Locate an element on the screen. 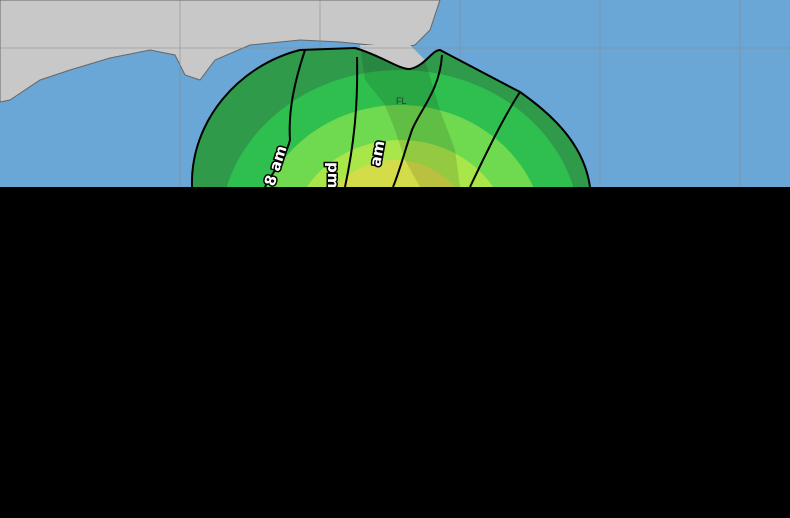 The height and width of the screenshot is (518, 790). time-label-pm: pm is located at coordinates (333, 175).